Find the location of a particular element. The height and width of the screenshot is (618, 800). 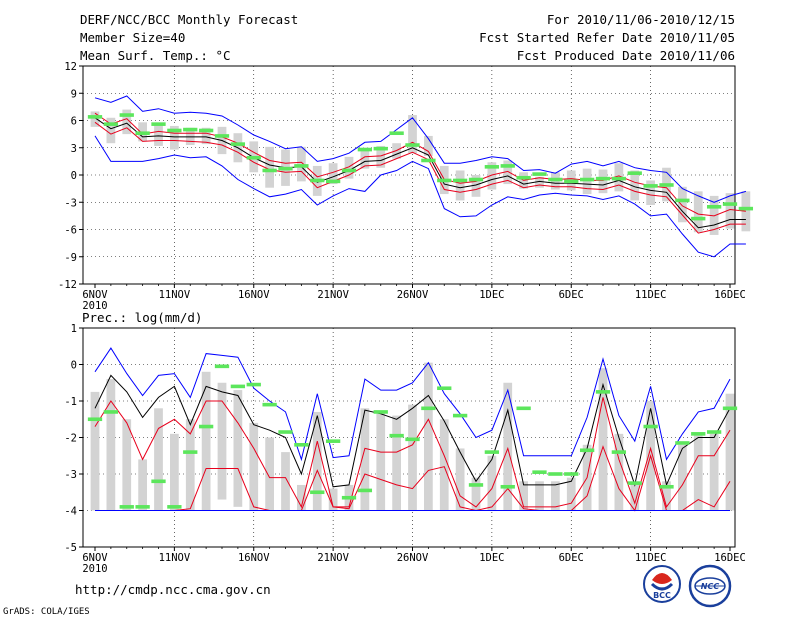

figure-title: DERF/NCC/BCC Monthly Forecast is located at coordinates (189, 19).